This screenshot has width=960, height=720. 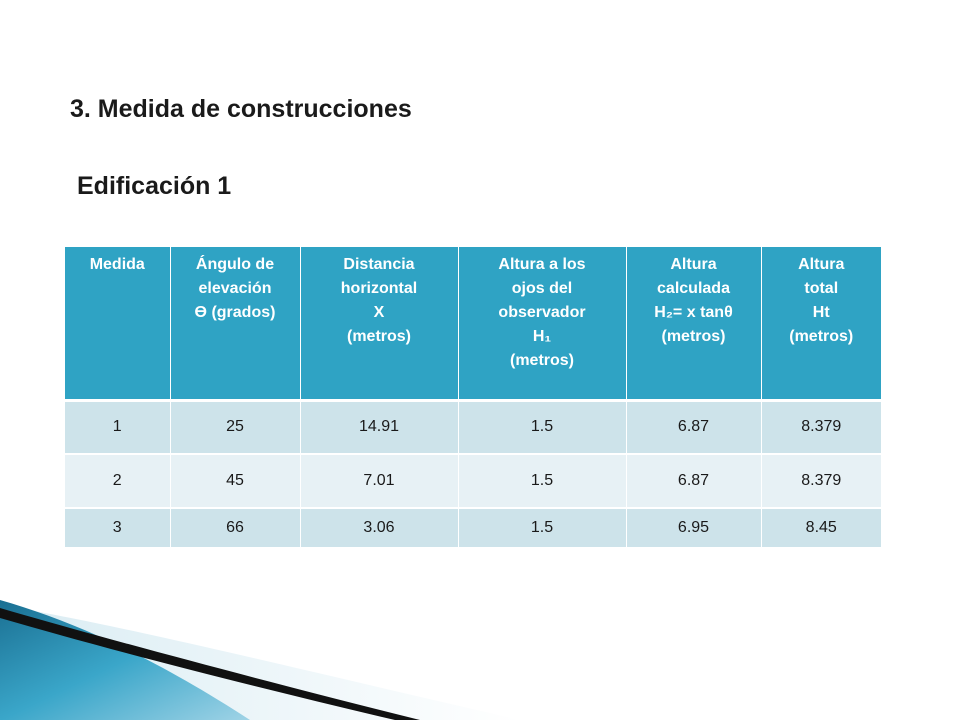 I want to click on table-cell: 7.01, so click(x=379, y=481).